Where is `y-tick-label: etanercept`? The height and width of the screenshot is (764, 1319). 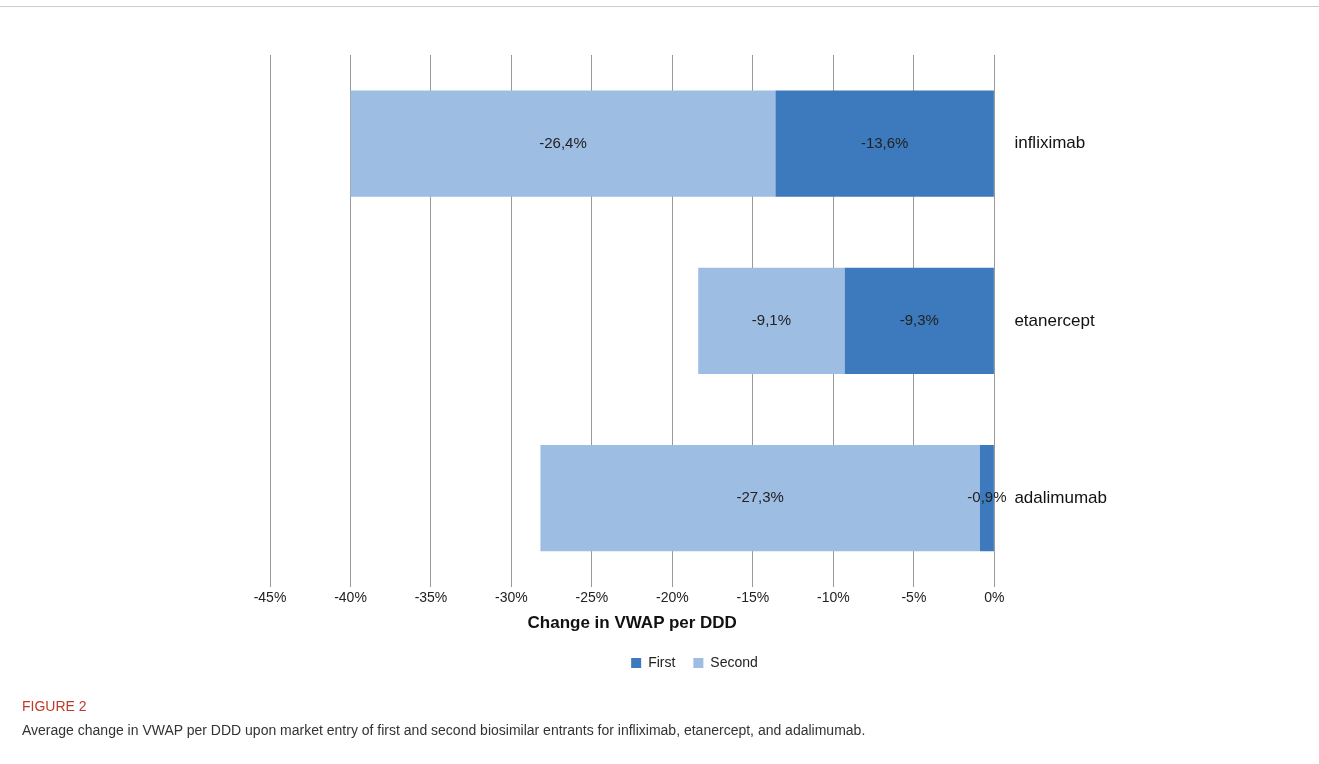
y-tick-label: etanercept is located at coordinates (1055, 320).